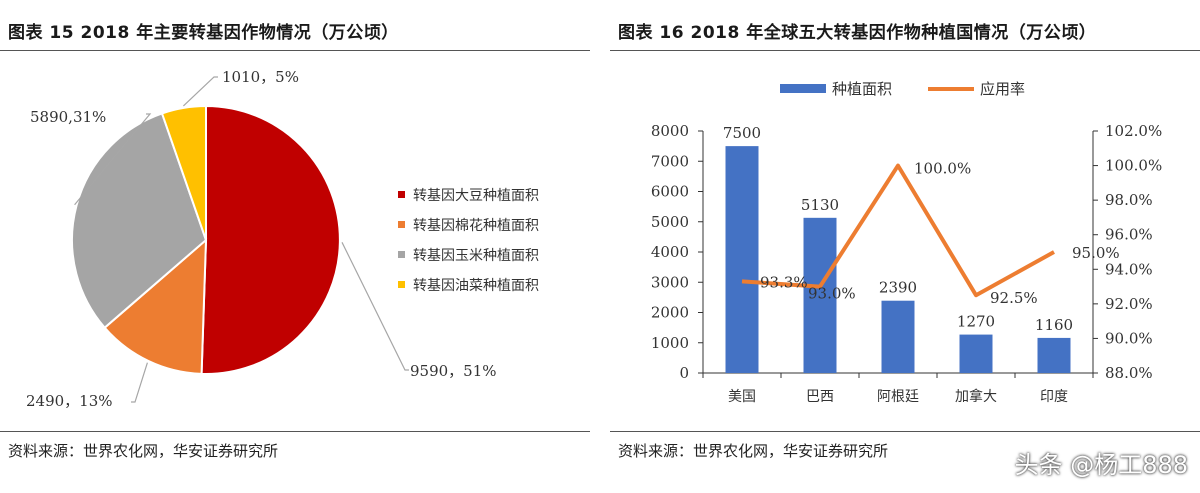 This screenshot has width=1200, height=493. I want to click on pie-data-label-1: 2490，13%, so click(69, 401).